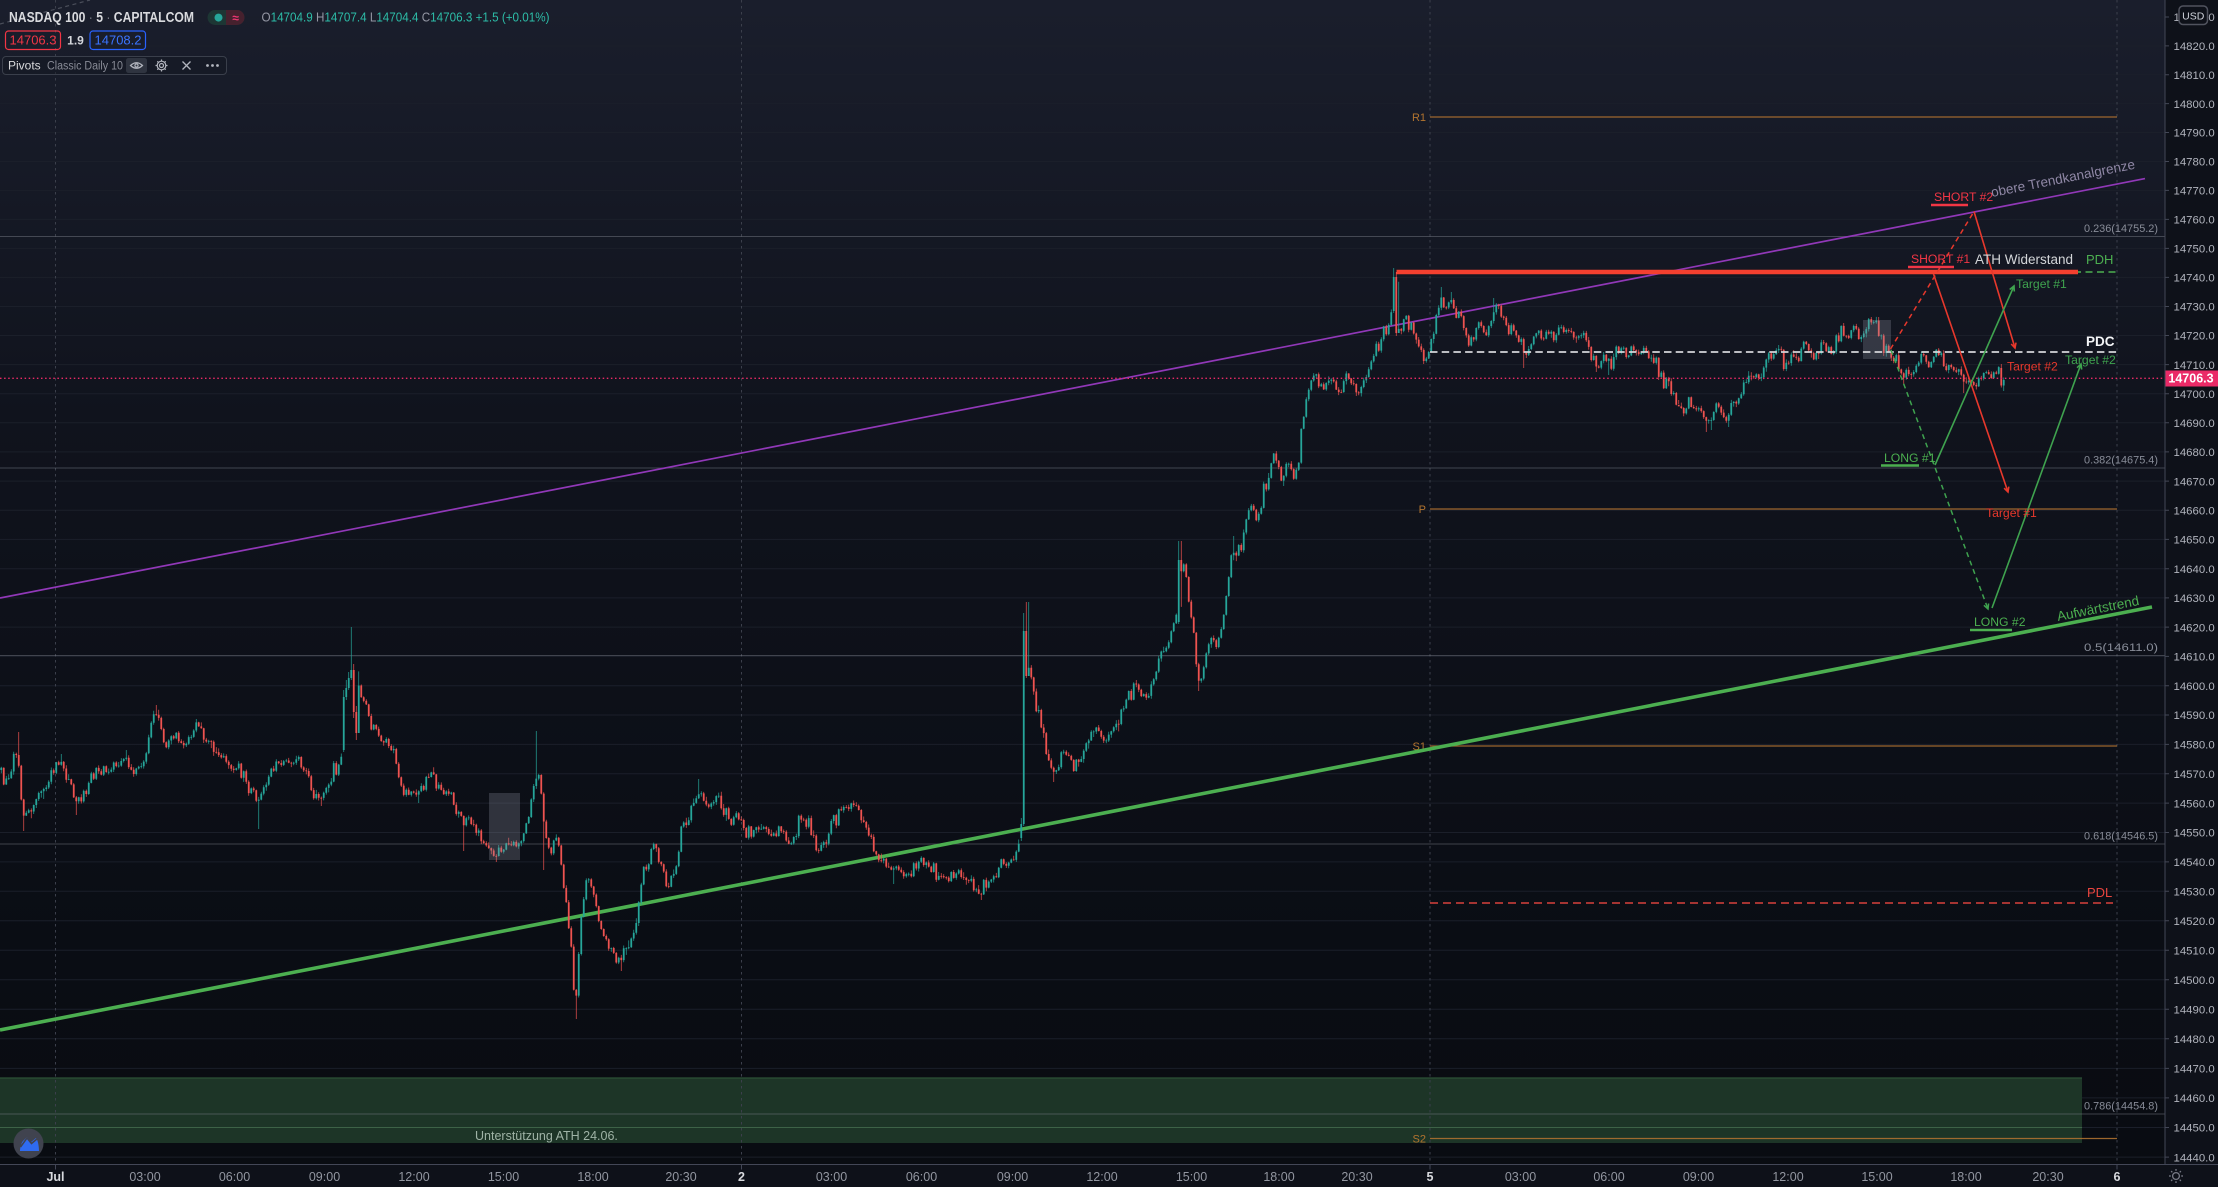 The image size is (2218, 1187). I want to click on svg-text: Pivots, so click(24, 66).